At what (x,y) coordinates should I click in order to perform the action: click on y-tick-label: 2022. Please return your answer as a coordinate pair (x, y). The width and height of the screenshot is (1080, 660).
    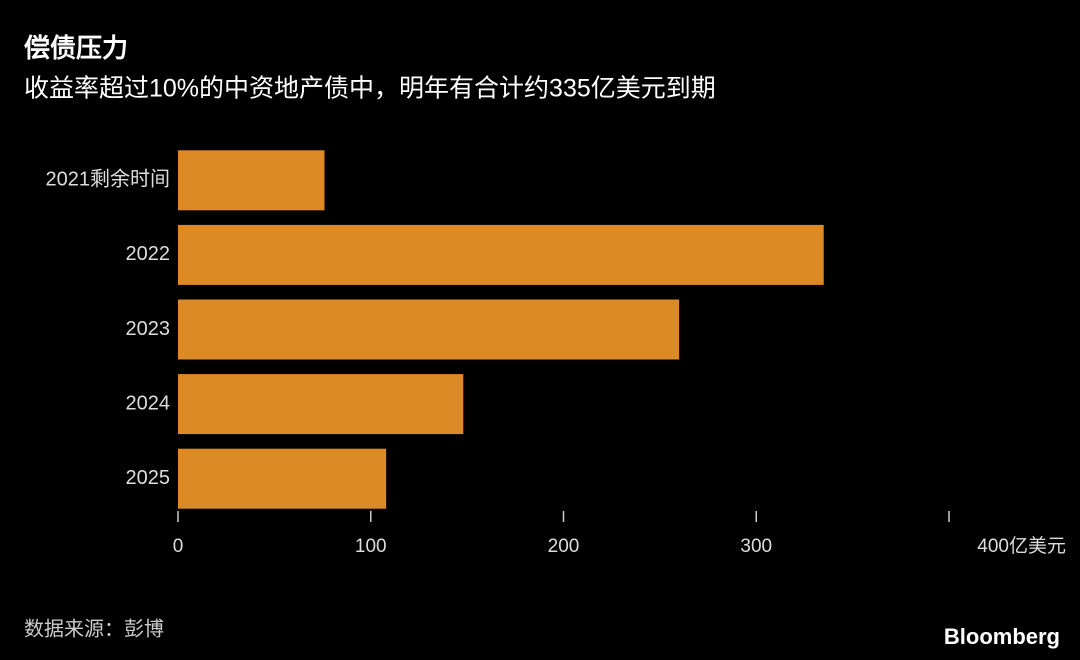
    Looking at the image, I should click on (148, 254).